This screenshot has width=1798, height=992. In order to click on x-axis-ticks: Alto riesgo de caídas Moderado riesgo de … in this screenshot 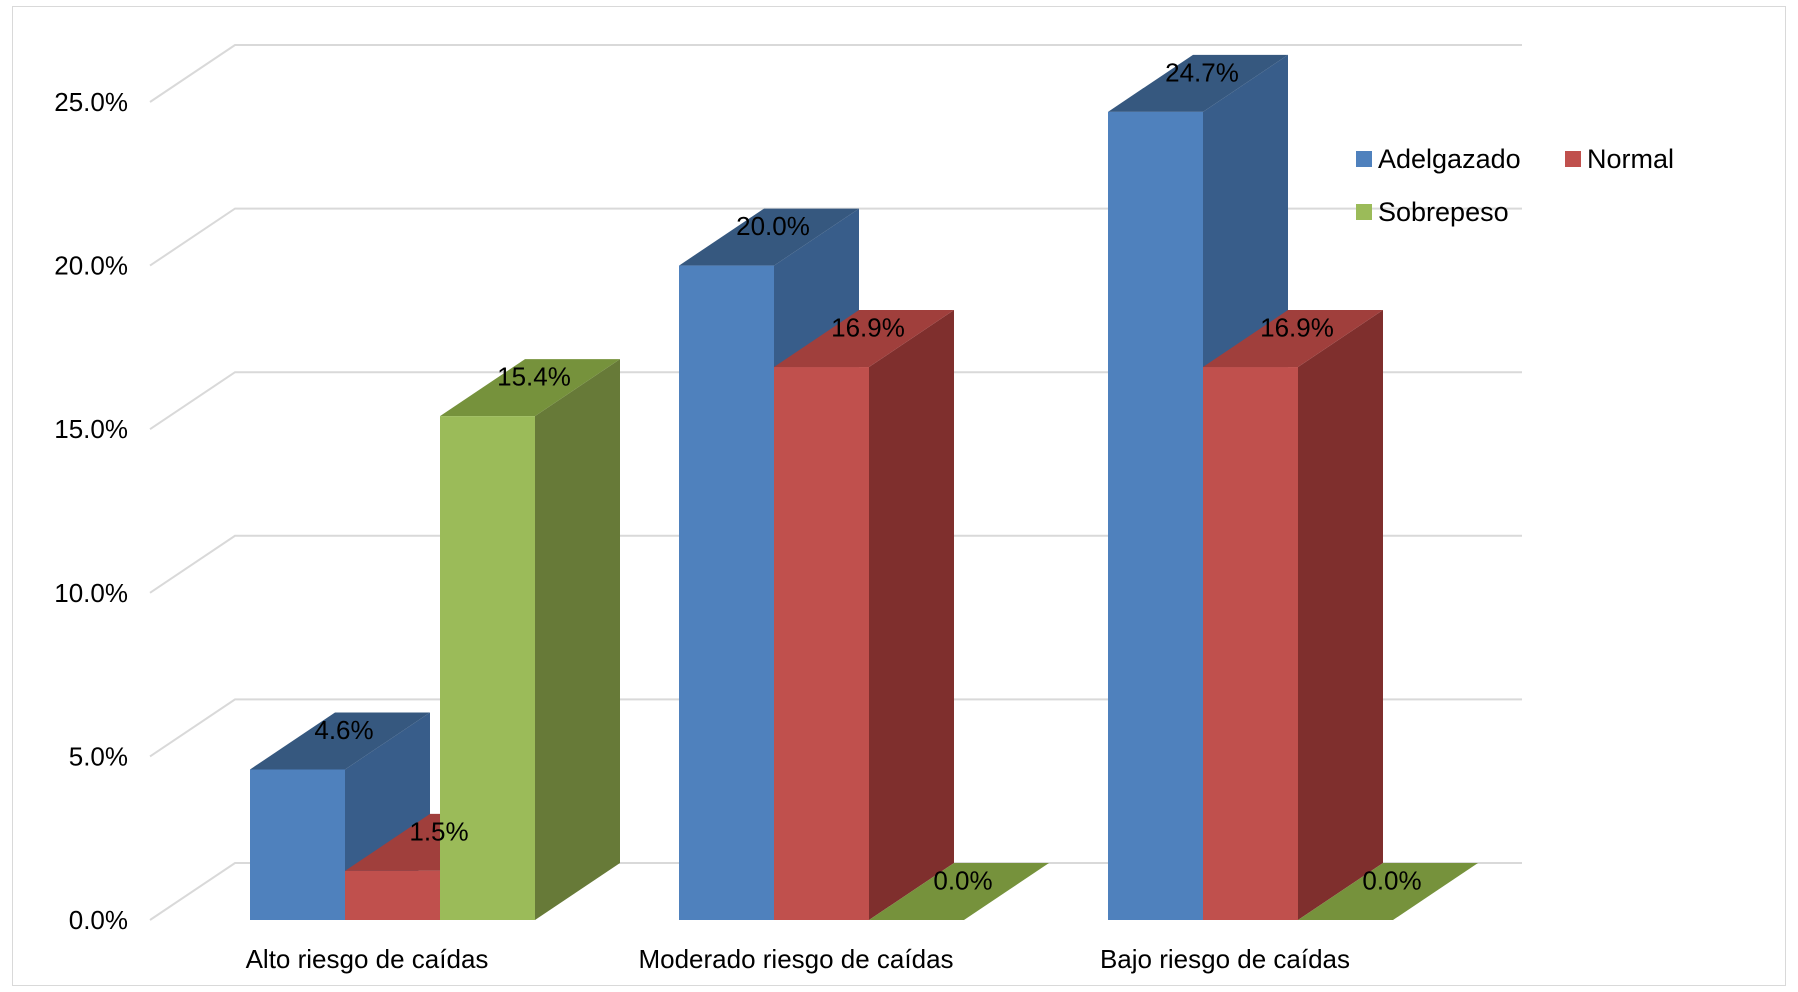, I will do `click(798, 959)`.